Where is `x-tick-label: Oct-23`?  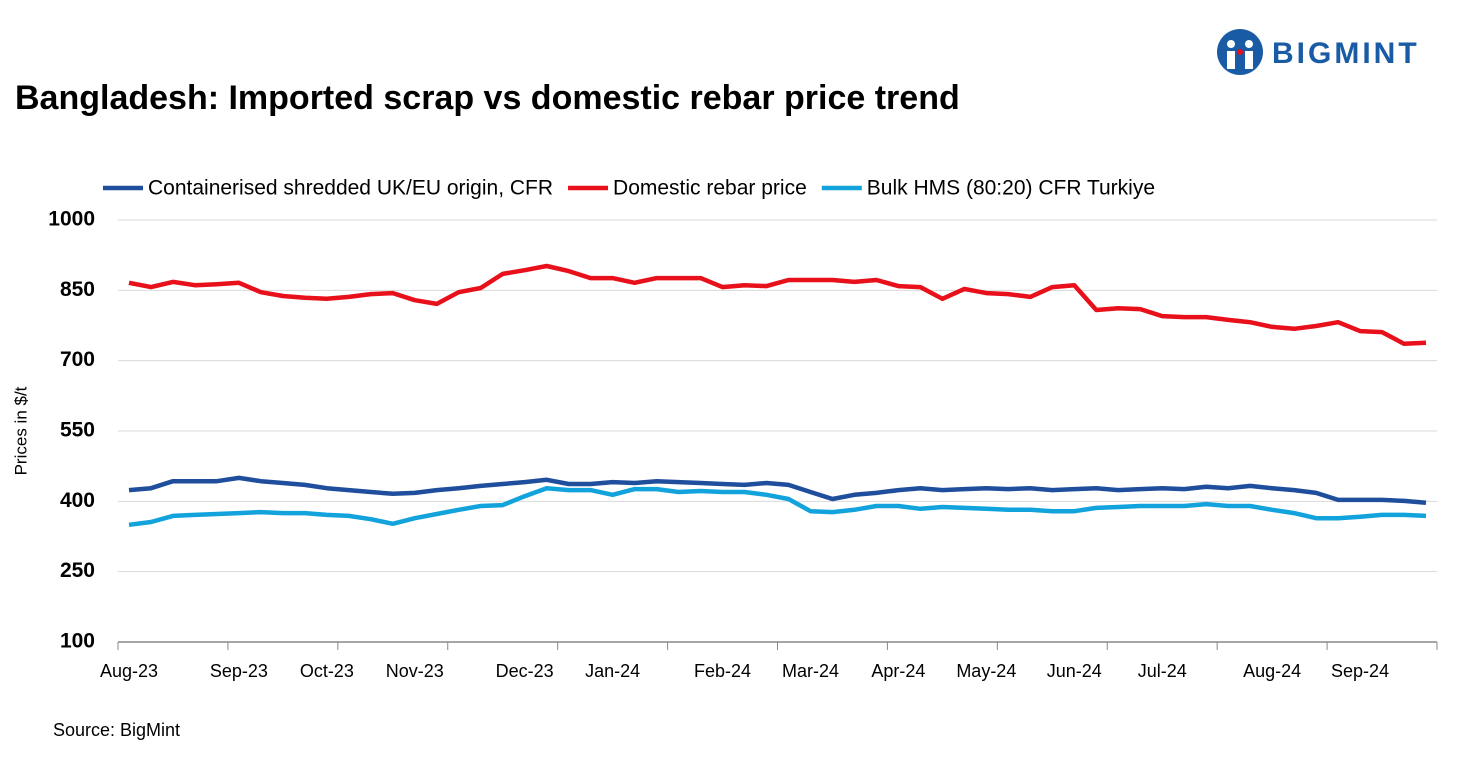 x-tick-label: Oct-23 is located at coordinates (327, 671).